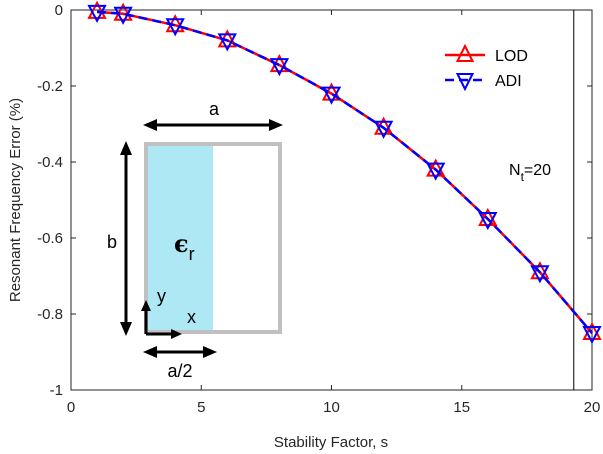 The height and width of the screenshot is (454, 603). Describe the element at coordinates (537, 170) in the screenshot. I see `nt-label-tail: =20` at that location.